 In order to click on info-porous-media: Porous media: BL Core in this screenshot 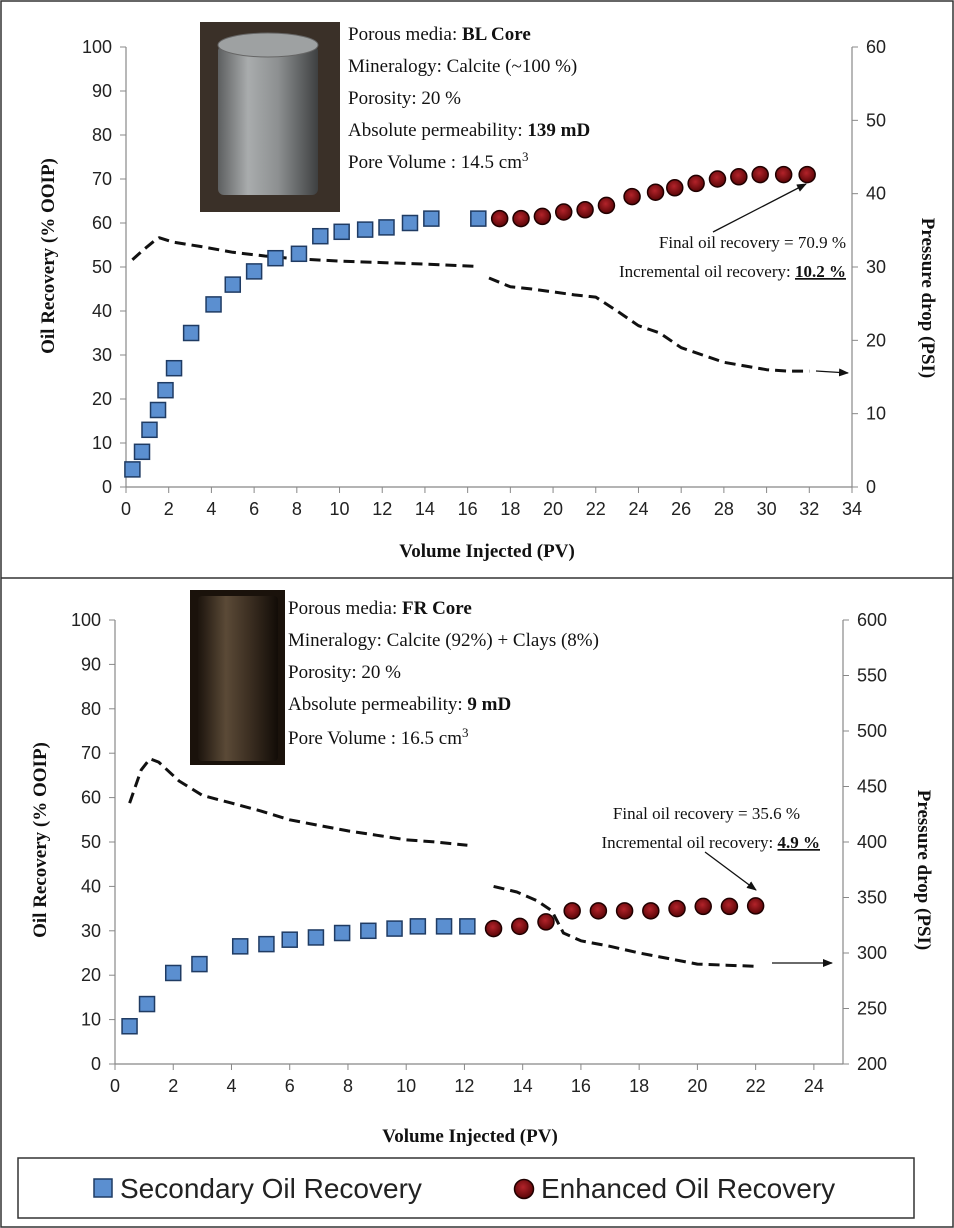, I will do `click(439, 34)`.